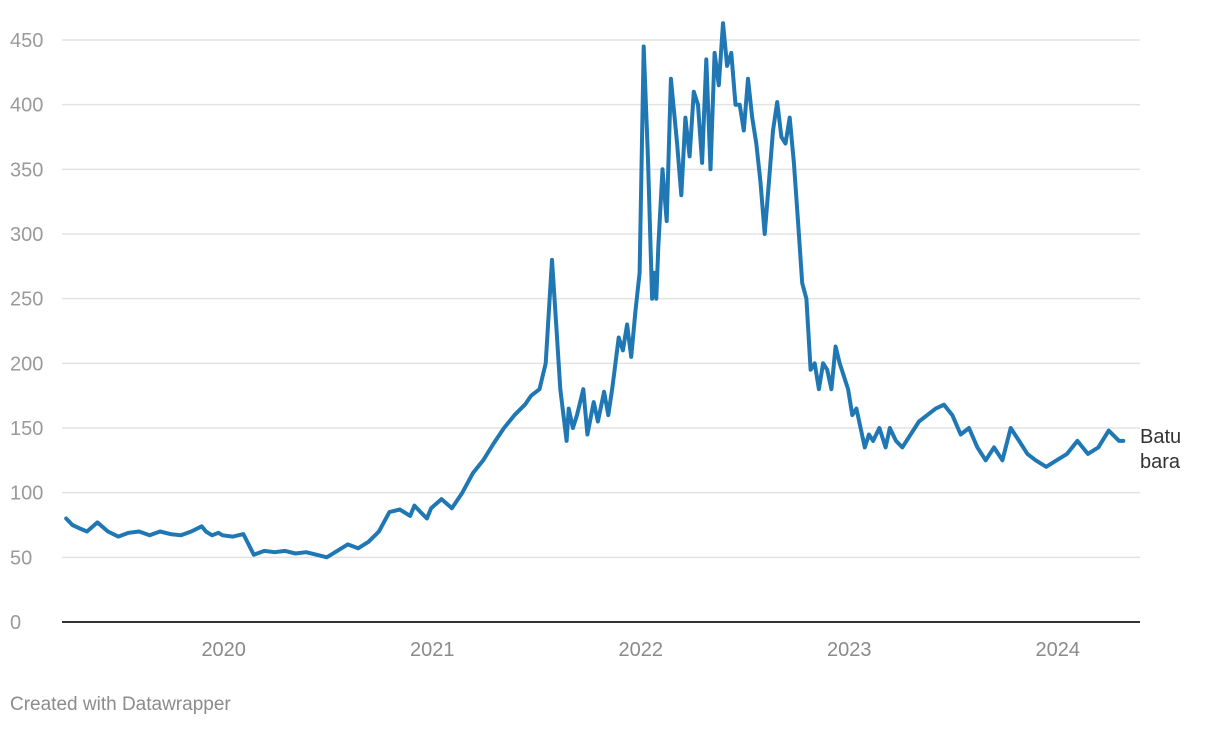 This screenshot has height=730, width=1220. Describe the element at coordinates (15, 623) in the screenshot. I see `y-tick-label: 0` at that location.